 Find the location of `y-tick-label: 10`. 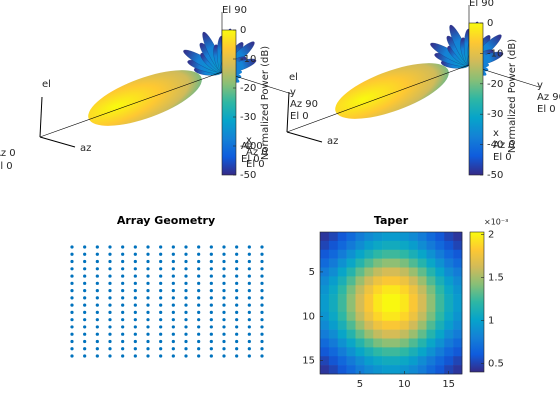

y-tick-label: 10 is located at coordinates (308, 316).